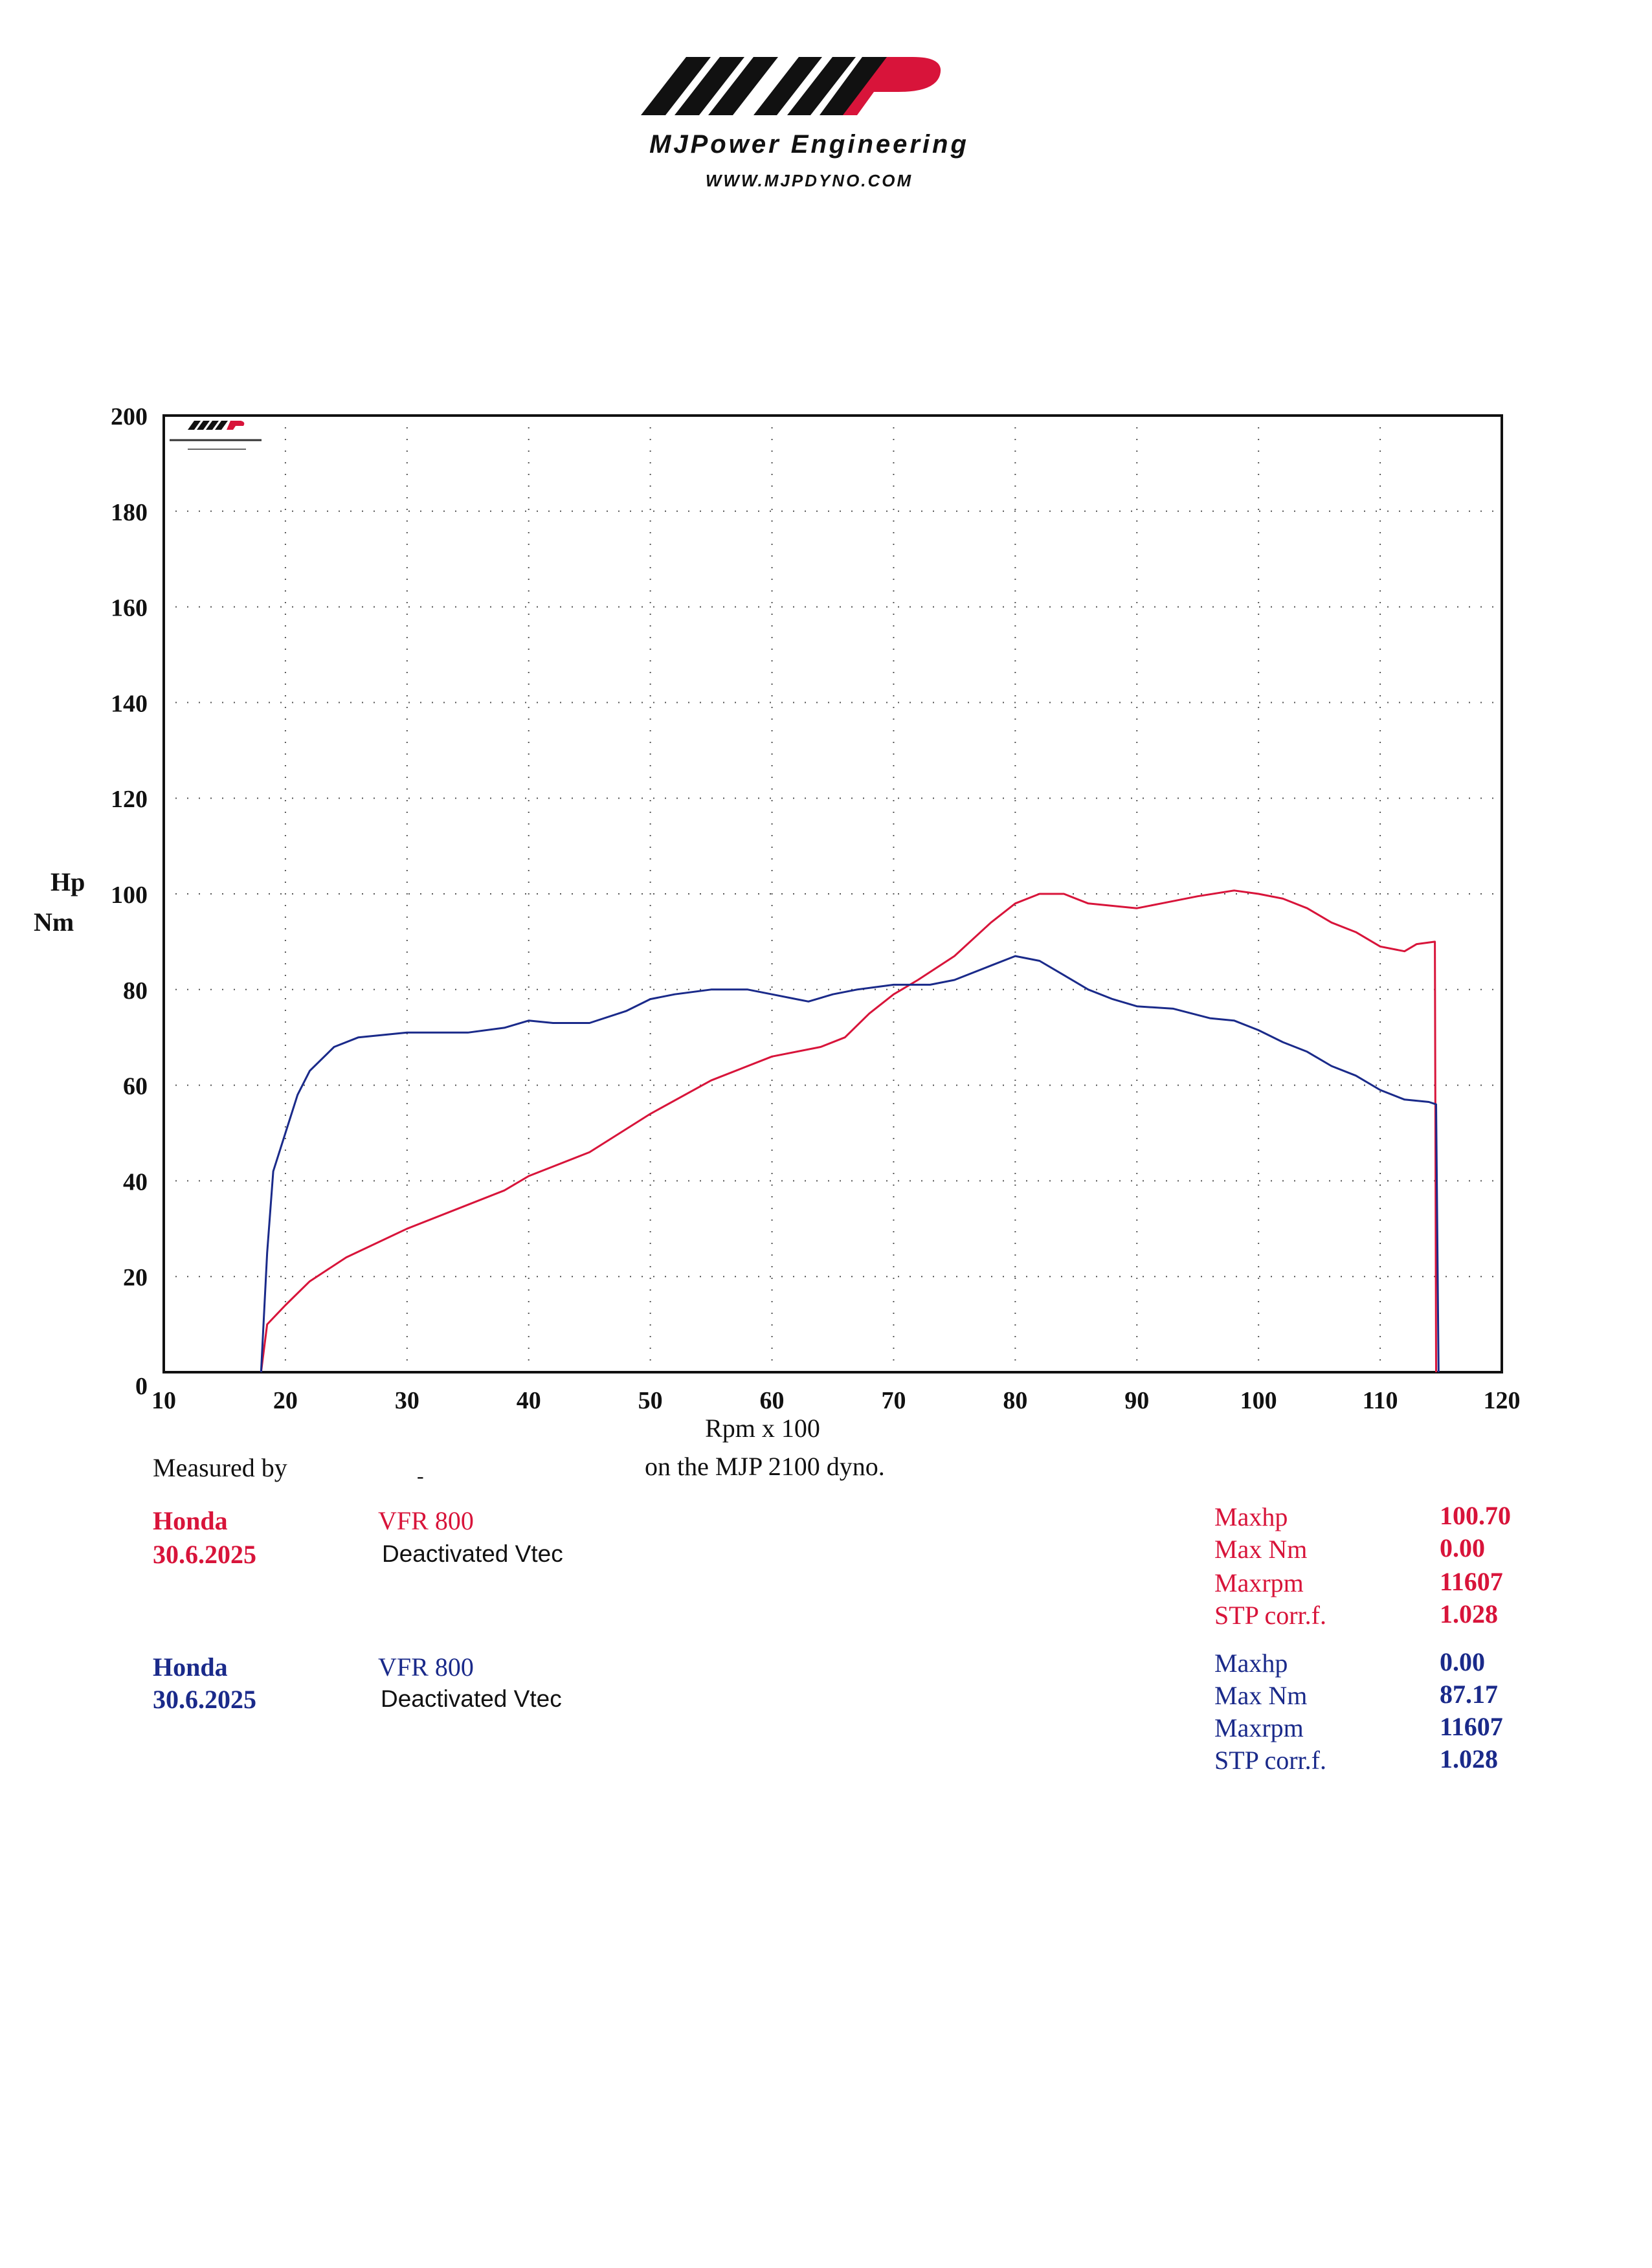 This screenshot has height=2268, width=1652. What do you see at coordinates (204, 1554) in the screenshot?
I see `run-1-date: 30.6.2025` at bounding box center [204, 1554].